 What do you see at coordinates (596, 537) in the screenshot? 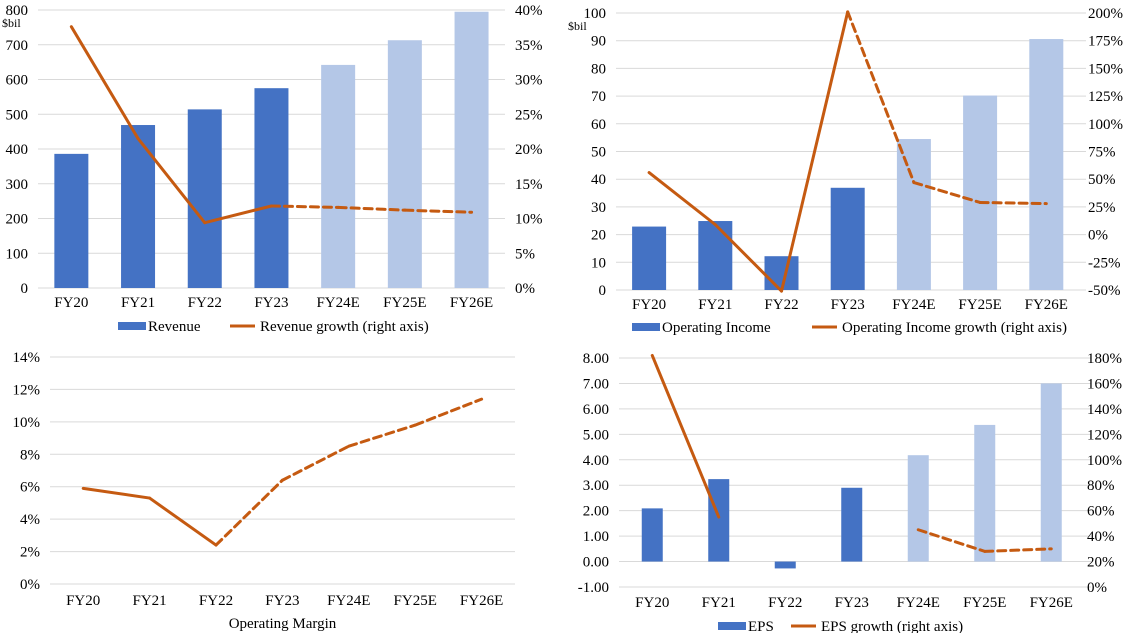
I see `left-tick-label: 1.00` at bounding box center [596, 537].